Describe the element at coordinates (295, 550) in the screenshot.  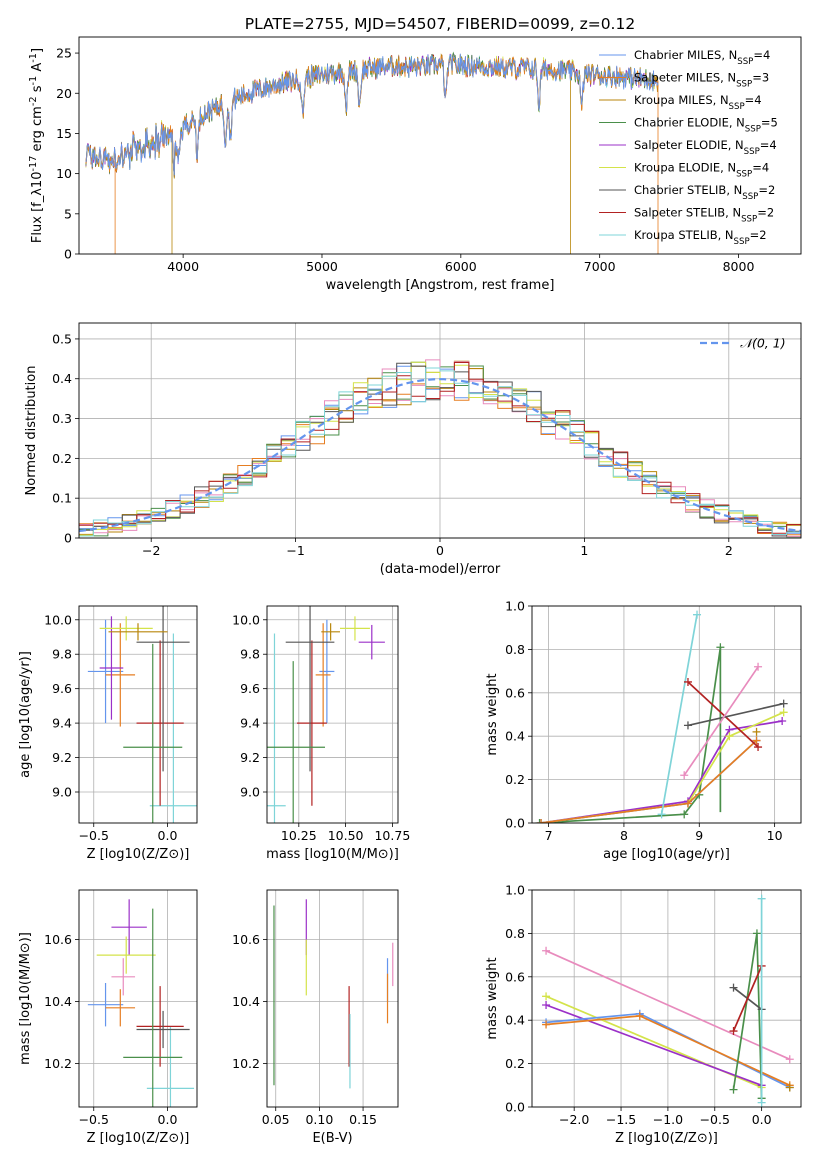
I see `x-tick-label: −1` at that location.